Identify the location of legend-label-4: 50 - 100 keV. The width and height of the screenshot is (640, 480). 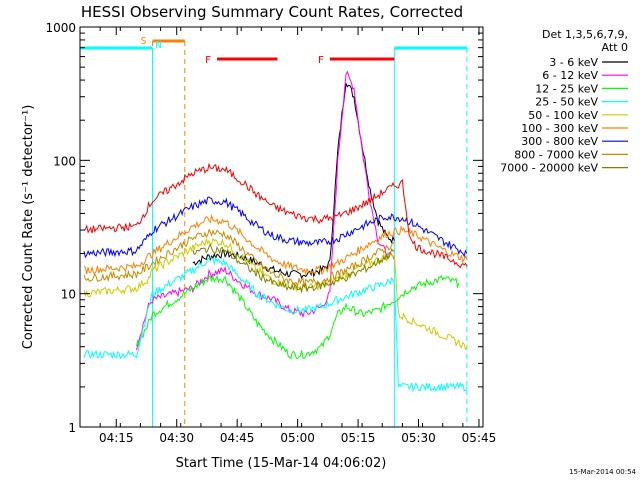
(563, 115).